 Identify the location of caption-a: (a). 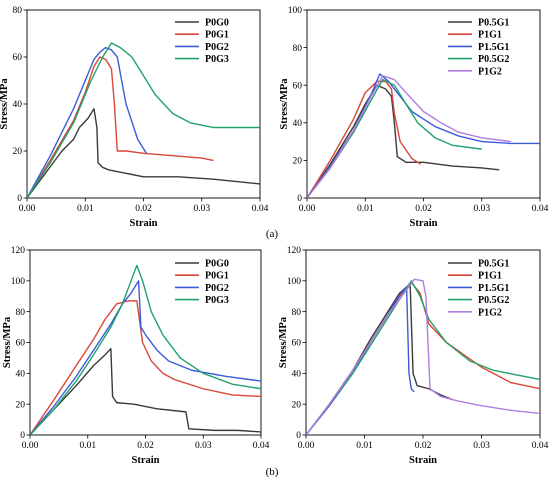
(272, 234).